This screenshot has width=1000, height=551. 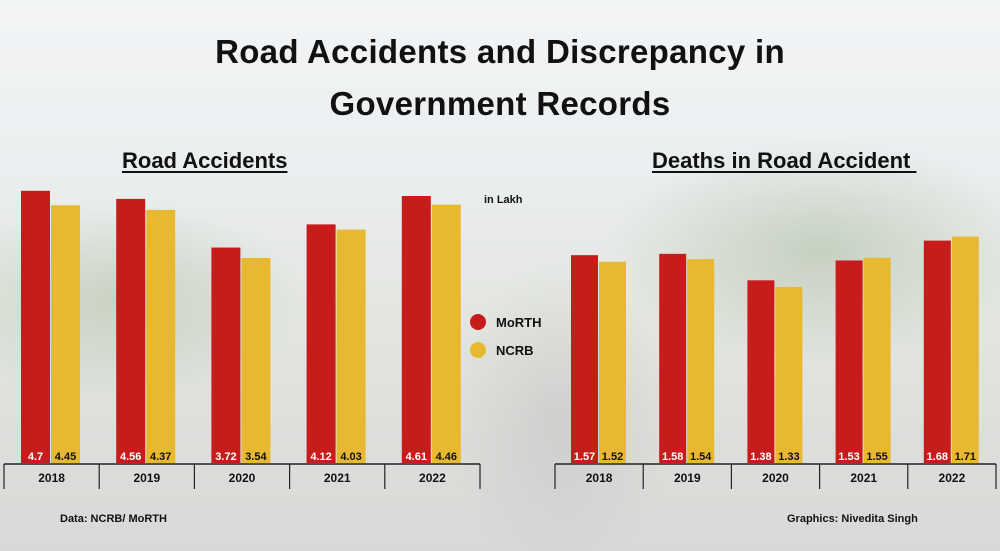 I want to click on bar-value-label: 1.52, so click(x=612, y=457).